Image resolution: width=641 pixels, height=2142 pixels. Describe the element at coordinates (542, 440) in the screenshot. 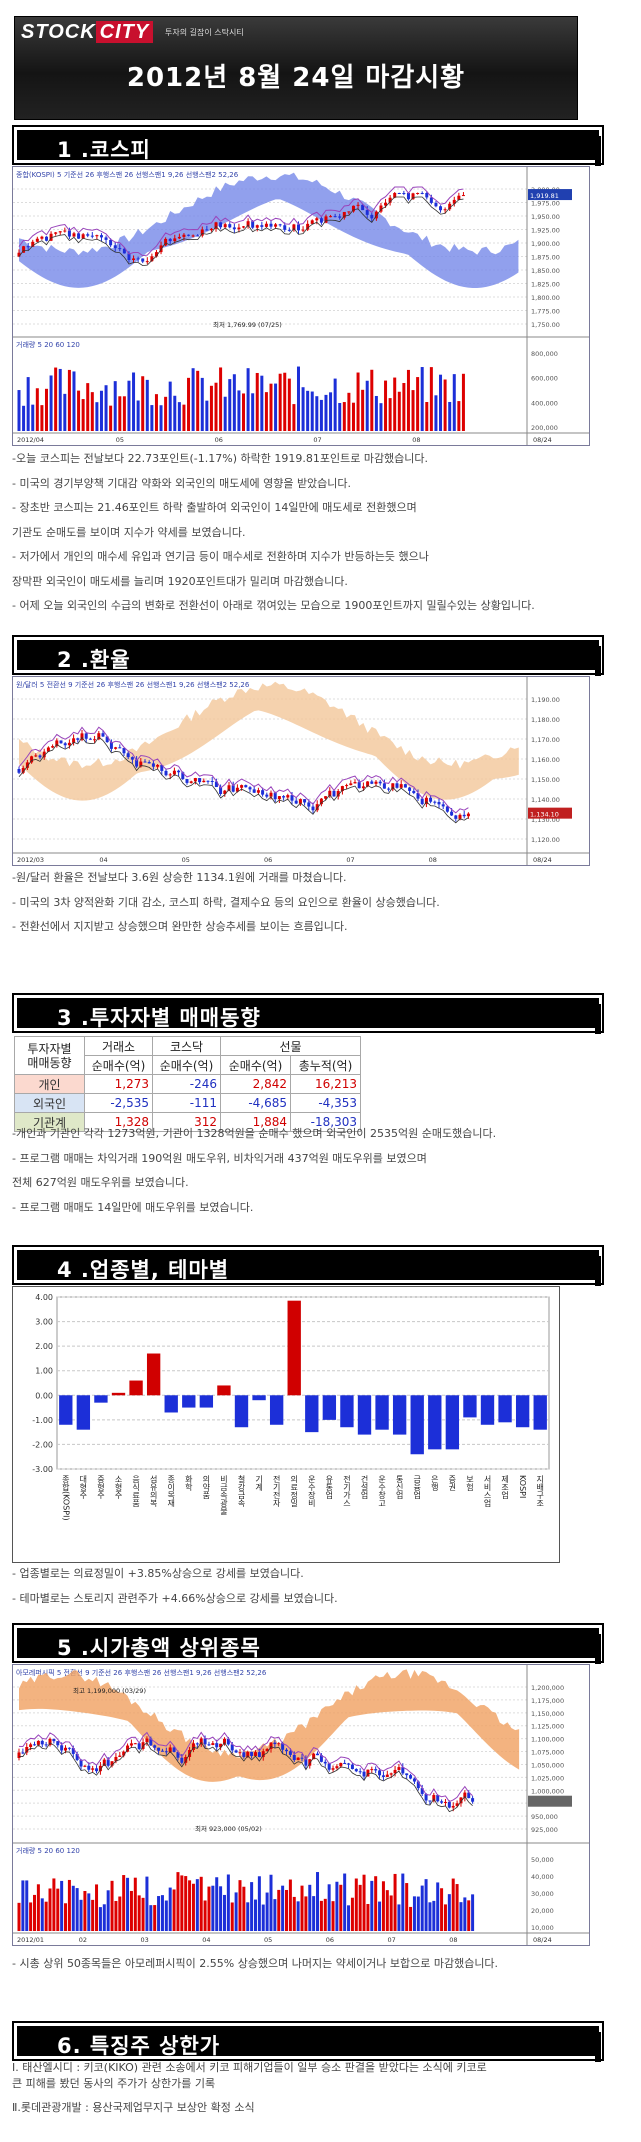

I see `date-tick-label: 08/24` at that location.